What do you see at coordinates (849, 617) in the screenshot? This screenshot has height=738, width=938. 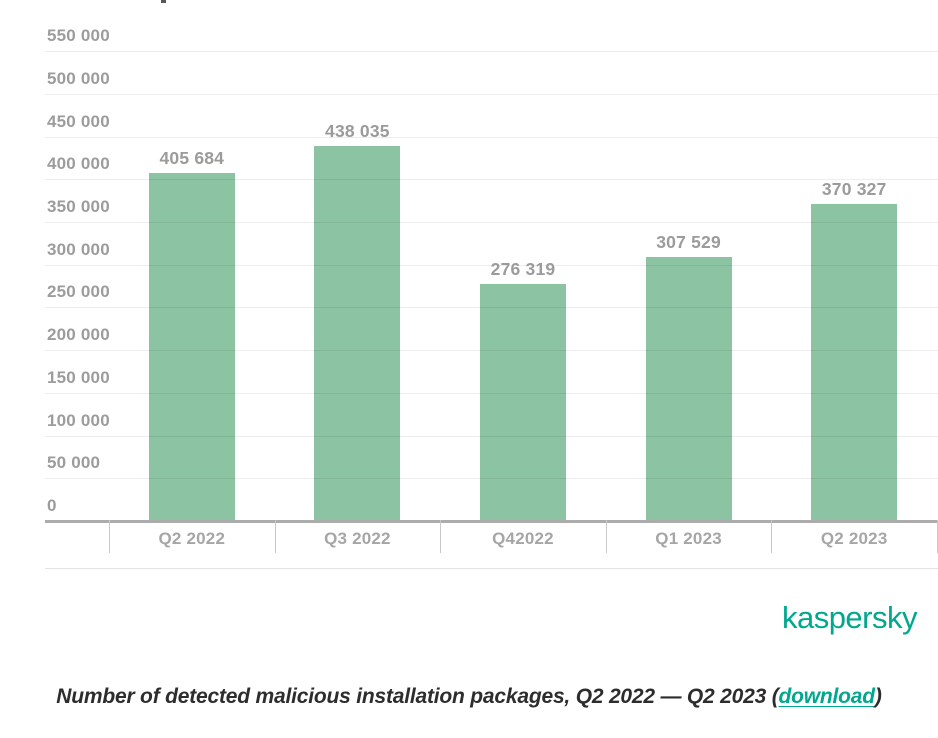 I see `kaspersky-logo: kaspersky` at bounding box center [849, 617].